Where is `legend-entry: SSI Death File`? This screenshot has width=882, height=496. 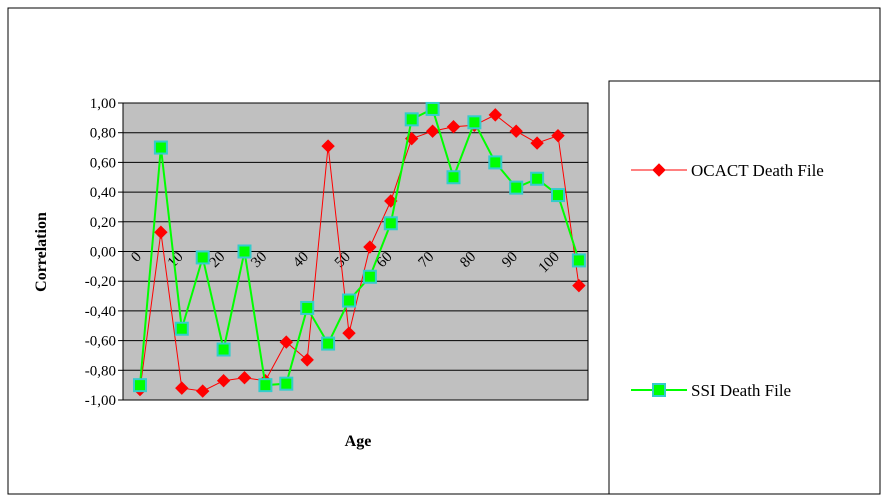 legend-entry: SSI Death File is located at coordinates (711, 390).